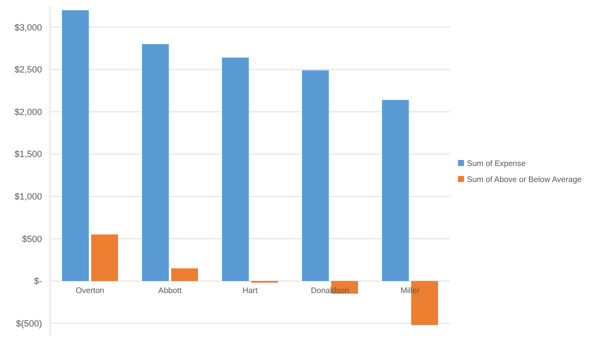  Describe the element at coordinates (250, 290) in the screenshot. I see `x-tick-label: Hart` at that location.